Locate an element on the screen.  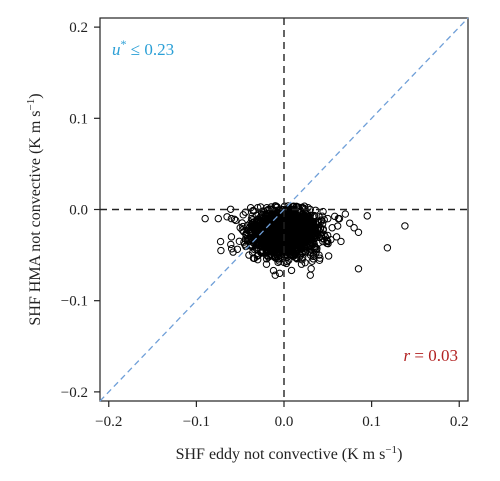
y-axis-label: SHF HMA not convective (K m s−1) is located at coordinates (34, 209).